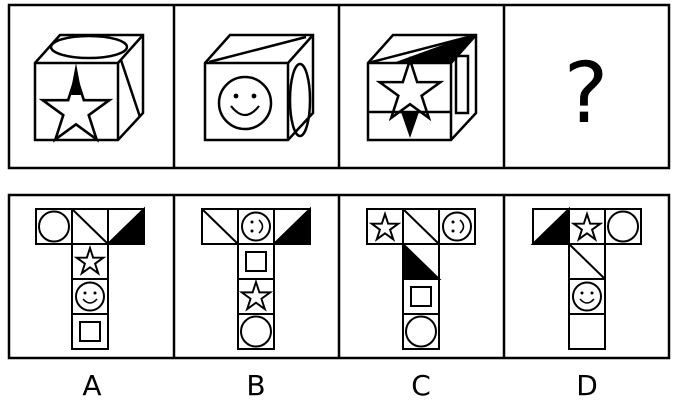 This screenshot has width=675, height=408. What do you see at coordinates (586, 93) in the screenshot?
I see `question-mark: ?` at bounding box center [586, 93].